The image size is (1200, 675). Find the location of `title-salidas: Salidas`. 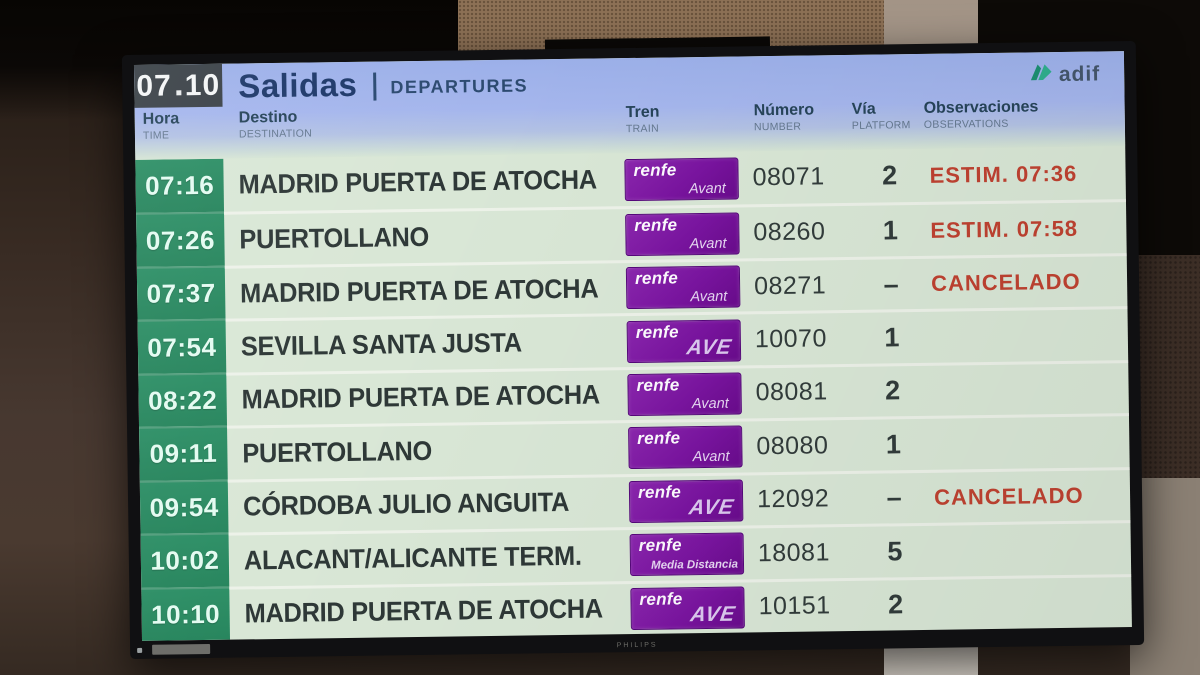

title-salidas: Salidas is located at coordinates (298, 85).